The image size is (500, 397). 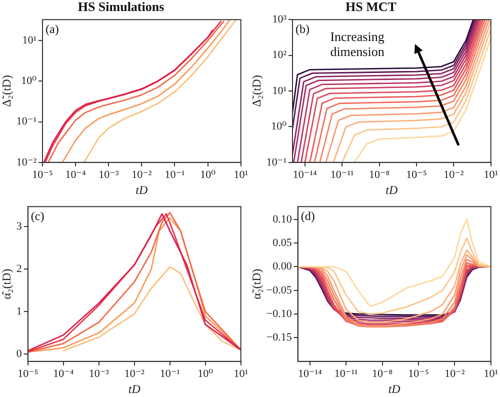 I want to click on y-tick-label: 0, so click(x=19, y=354).